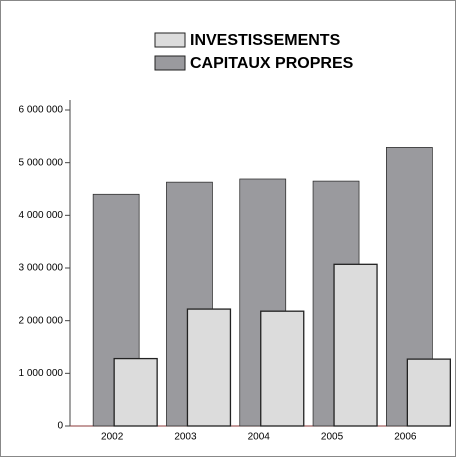  What do you see at coordinates (265, 40) in the screenshot?
I see `legend-label: INVESTISSEMENTS` at bounding box center [265, 40].